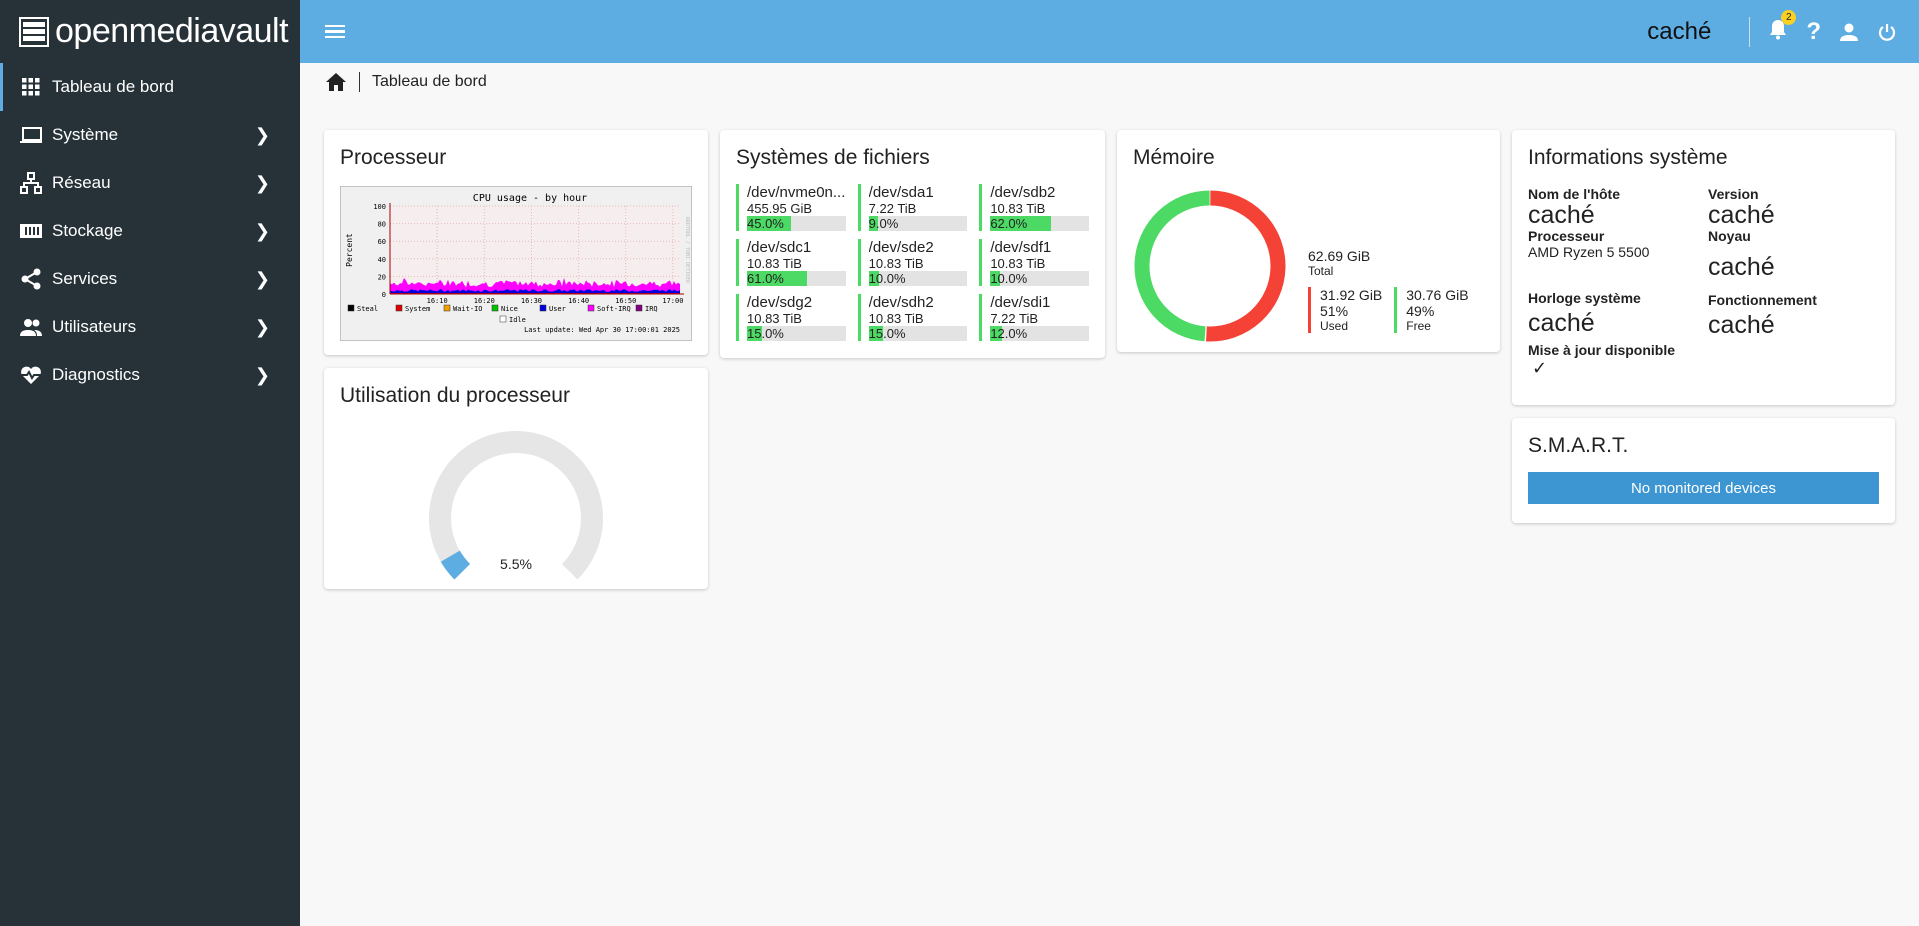  Describe the element at coordinates (1009, 278) in the screenshot. I see `usage-percent: 10.0%` at that location.